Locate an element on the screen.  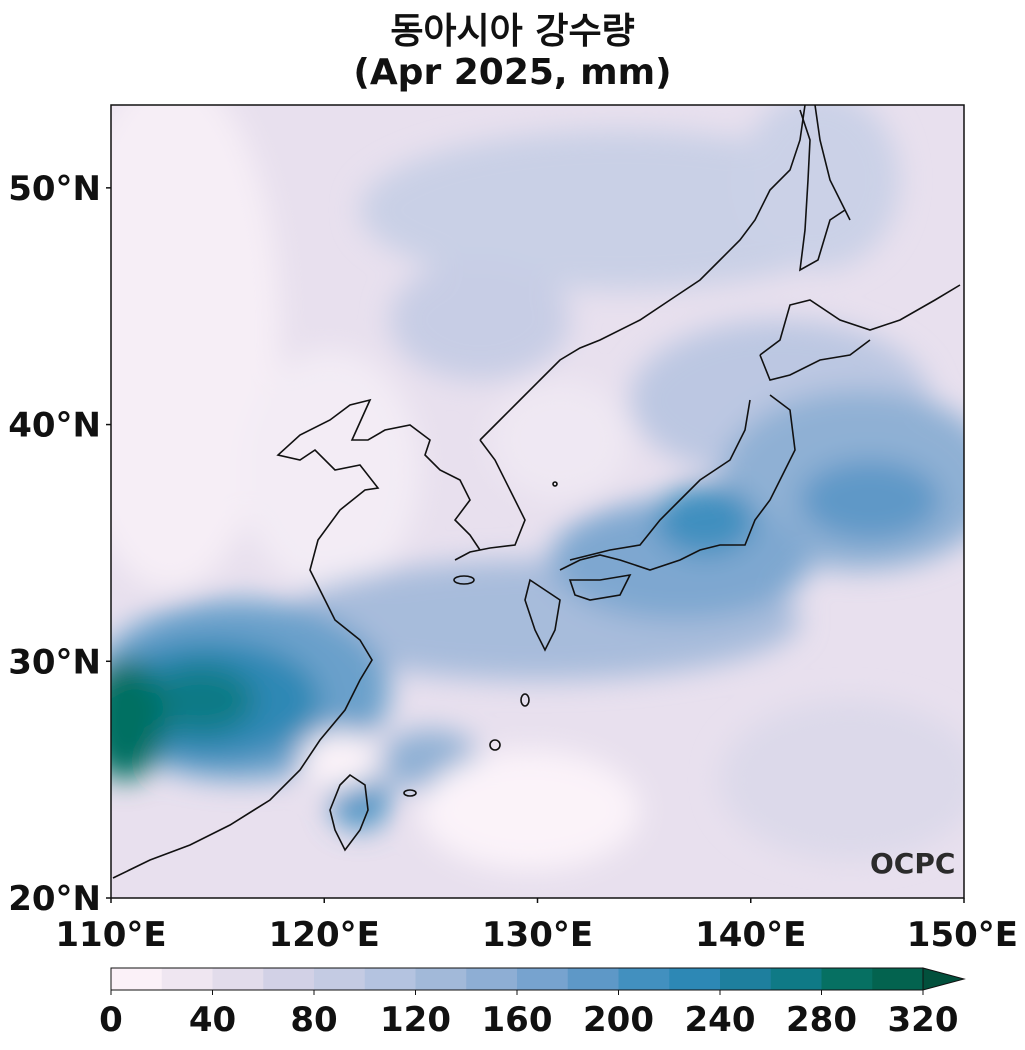
colorbar-labels: 0 40 80 120 160 200 240 280 320 is located at coordinates (528, 1015).